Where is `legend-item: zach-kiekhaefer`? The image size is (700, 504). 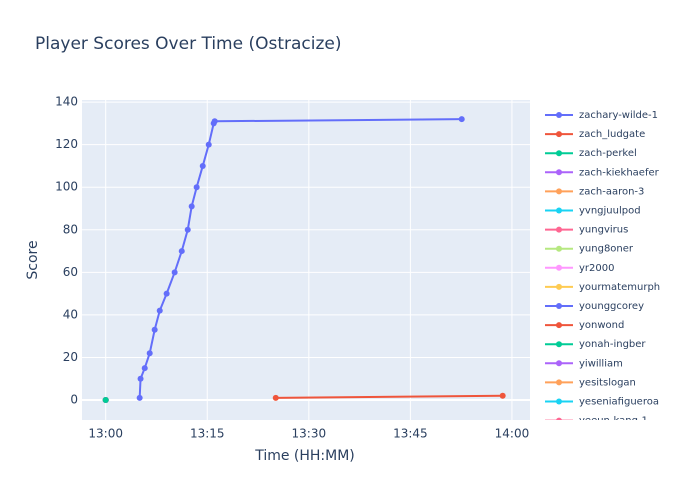 legend-item: zach-kiekhaefer is located at coordinates (602, 172).